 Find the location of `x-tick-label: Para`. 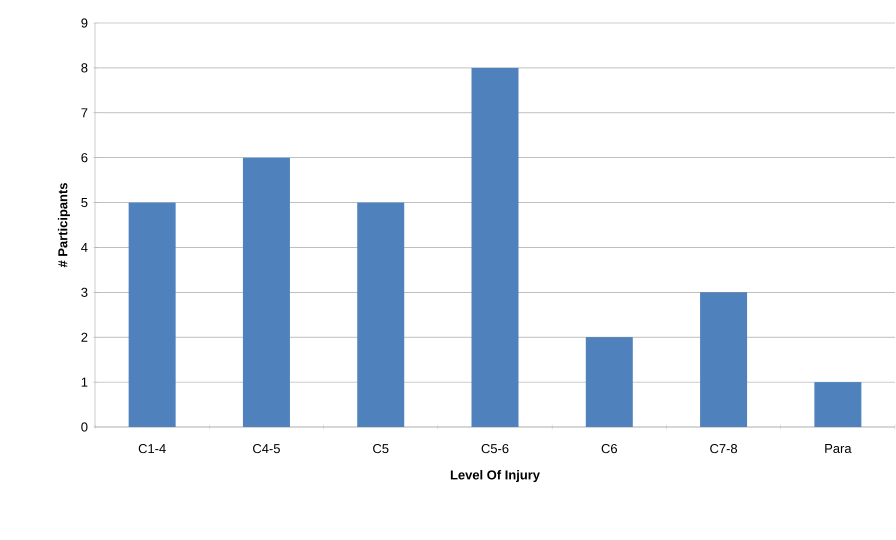

x-tick-label: Para is located at coordinates (838, 449).